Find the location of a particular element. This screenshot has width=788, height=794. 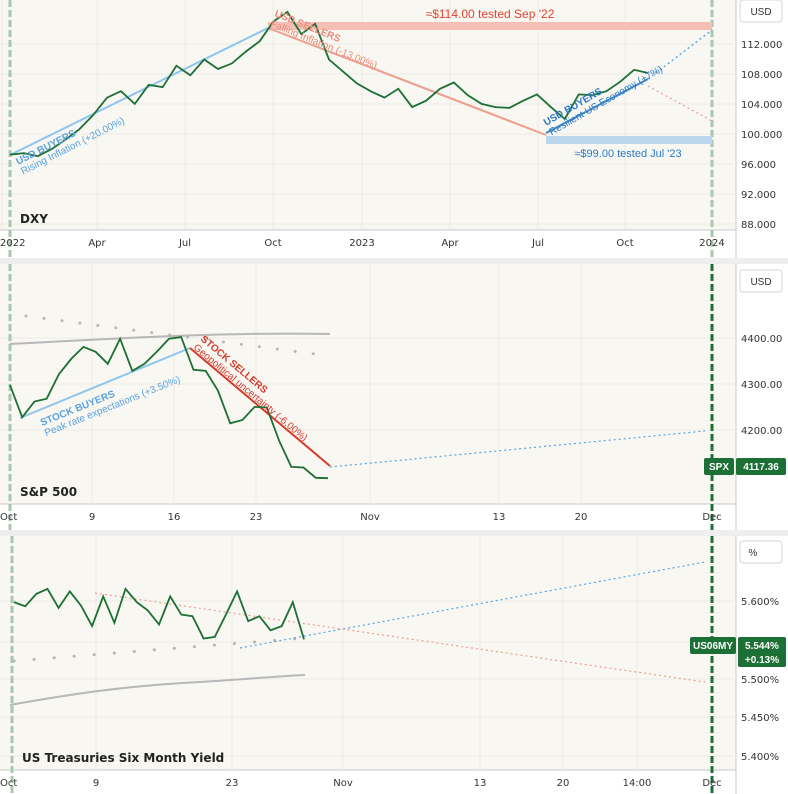

symbol-label-us06my: US06MY is located at coordinates (713, 646).